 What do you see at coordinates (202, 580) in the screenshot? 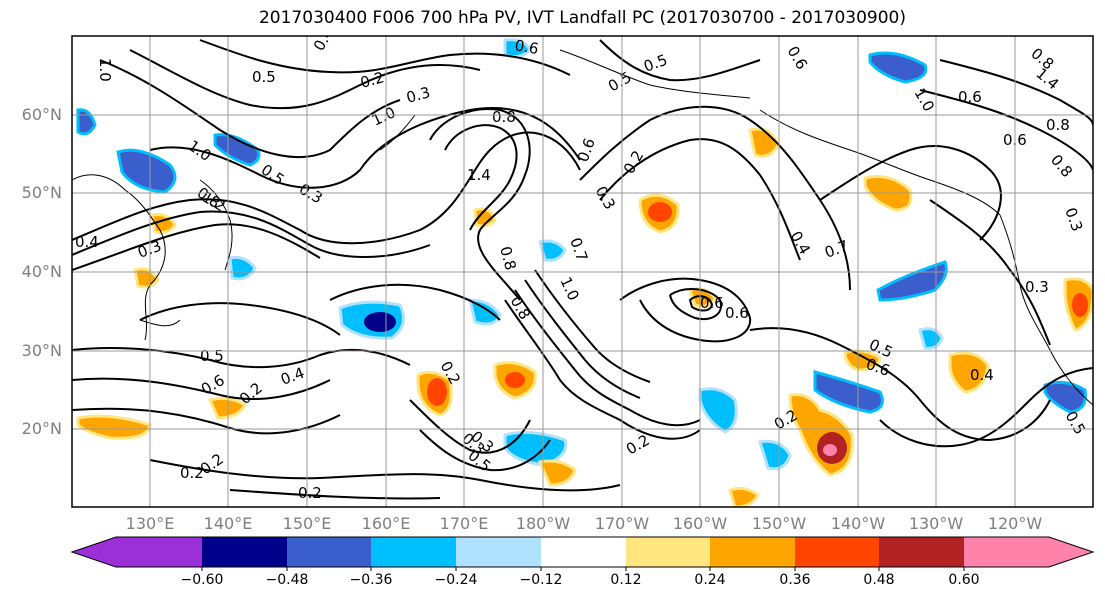
I see `colorbar-label: −0.60` at bounding box center [202, 580].